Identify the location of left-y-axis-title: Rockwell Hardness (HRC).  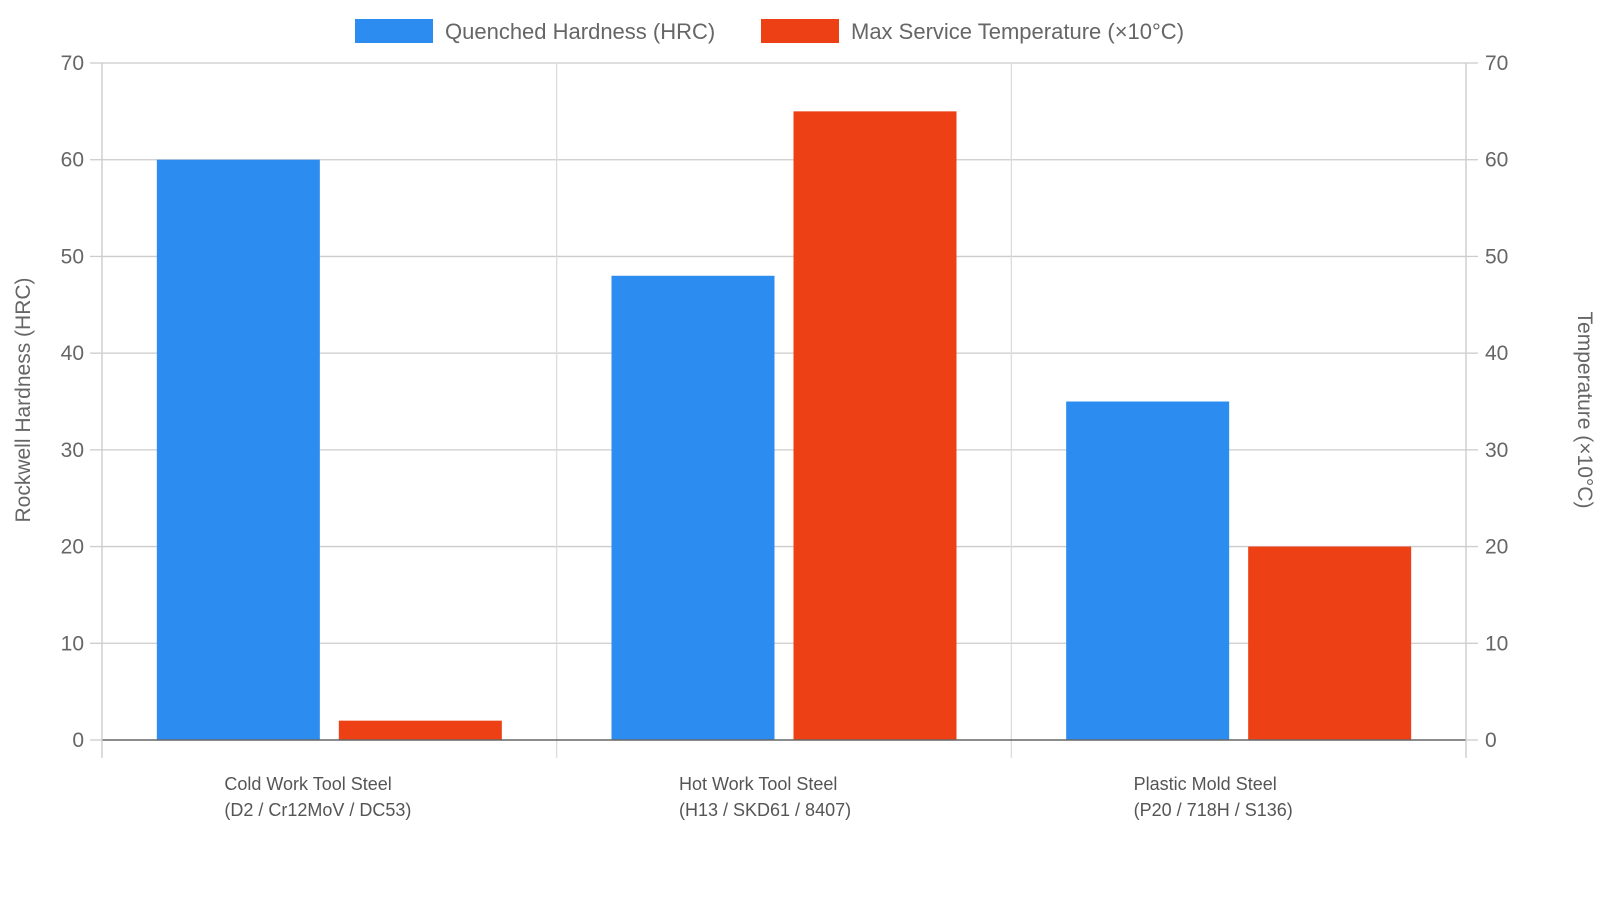
(23, 399).